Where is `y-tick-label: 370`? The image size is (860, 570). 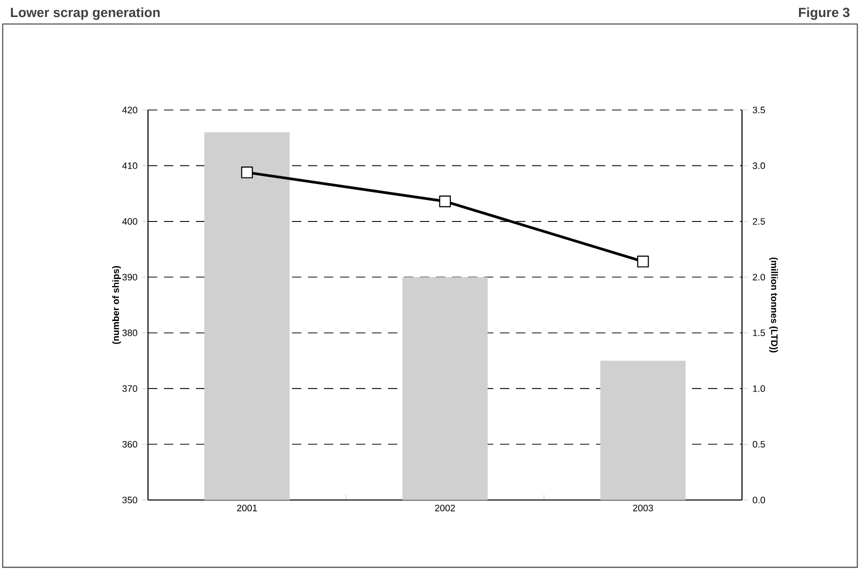 y-tick-label: 370 is located at coordinates (130, 388).